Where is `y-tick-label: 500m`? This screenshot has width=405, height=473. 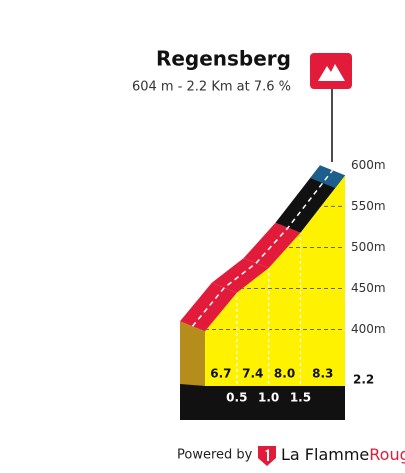
y-tick-label: 500m is located at coordinates (368, 247).